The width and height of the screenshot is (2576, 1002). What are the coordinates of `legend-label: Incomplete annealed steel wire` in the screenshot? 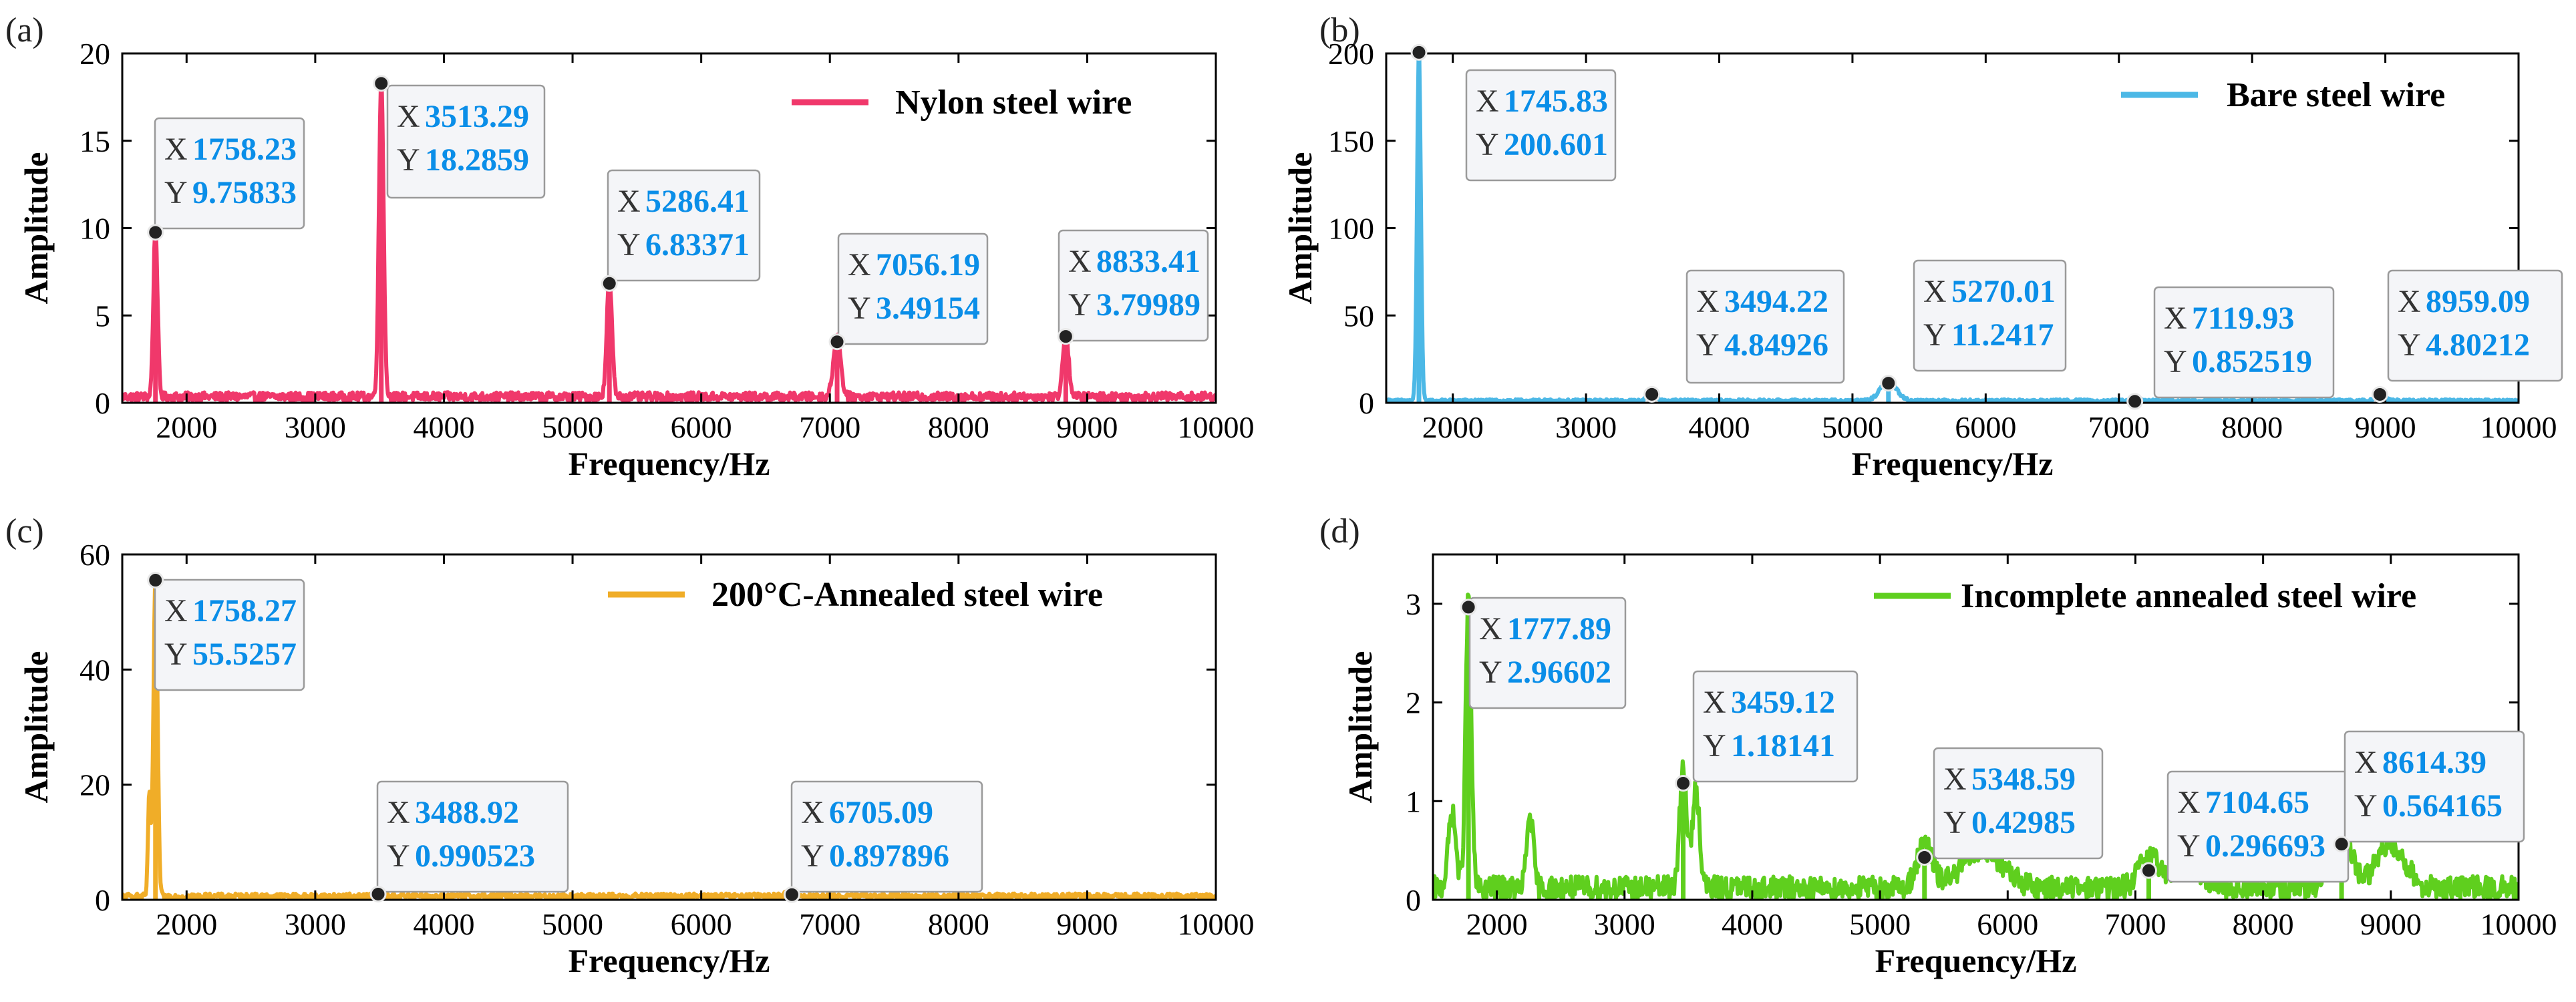 It's located at (2188, 596).